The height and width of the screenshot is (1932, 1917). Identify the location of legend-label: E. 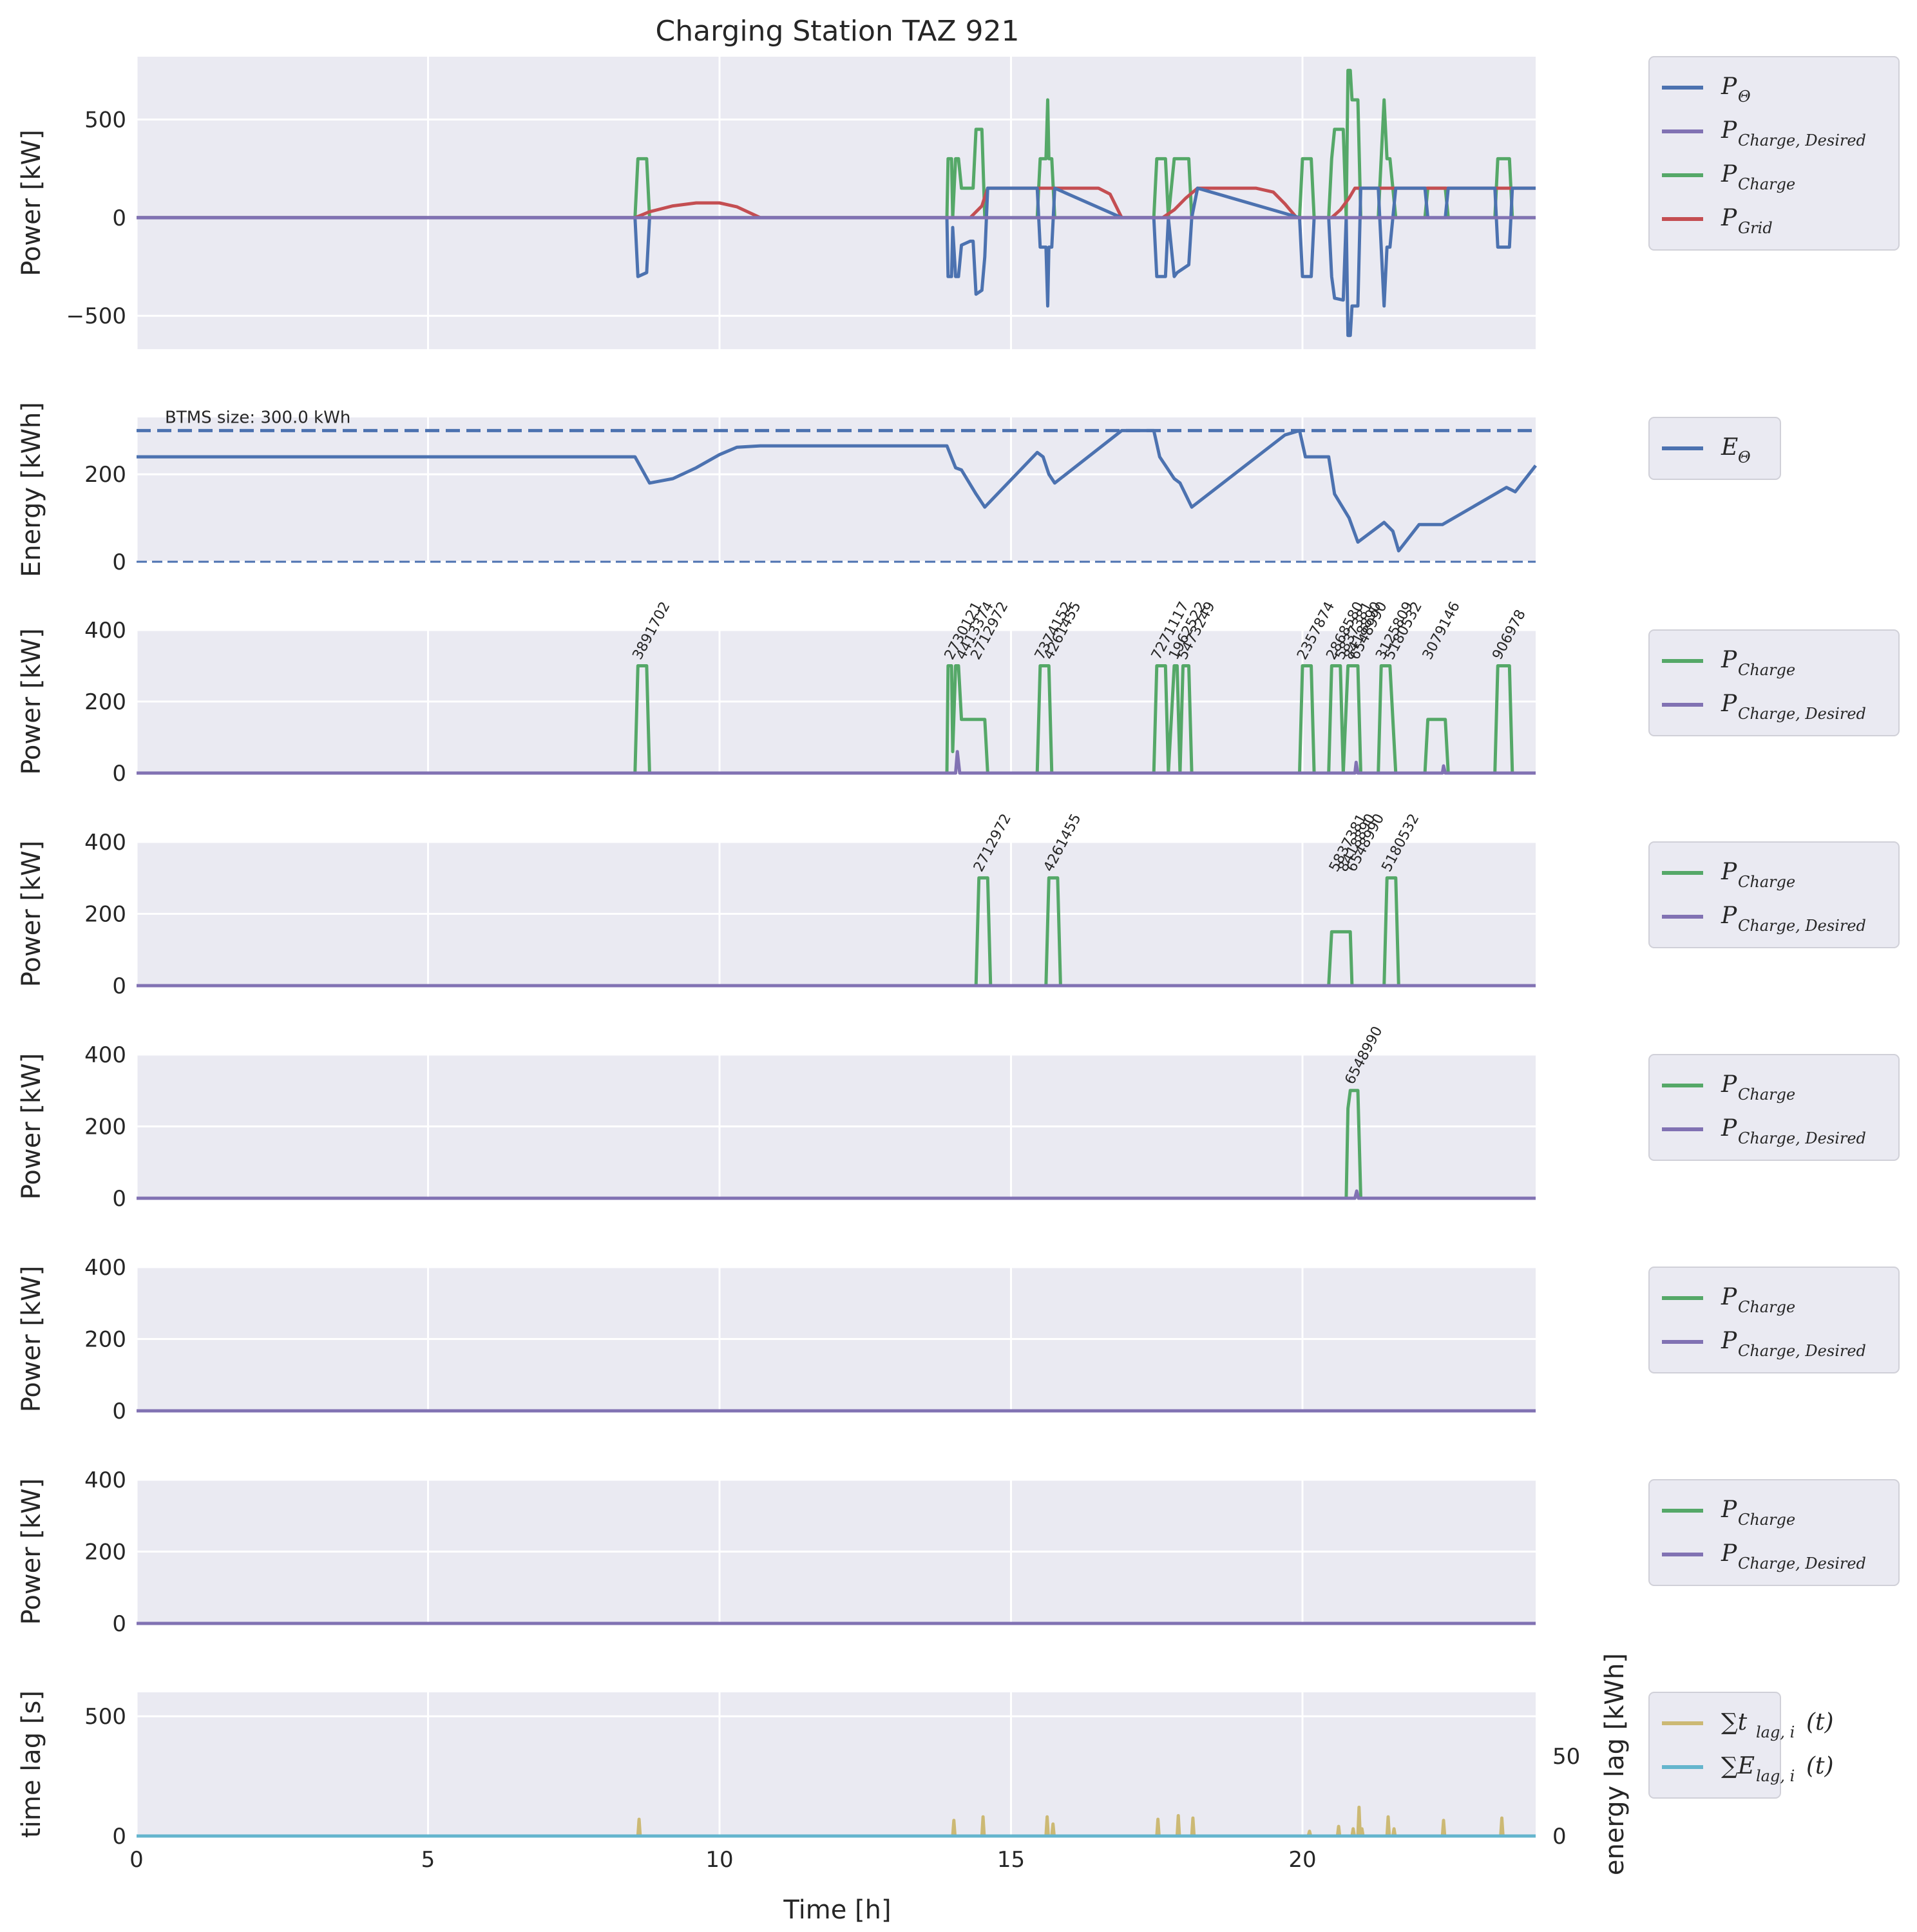
(1729, 447).